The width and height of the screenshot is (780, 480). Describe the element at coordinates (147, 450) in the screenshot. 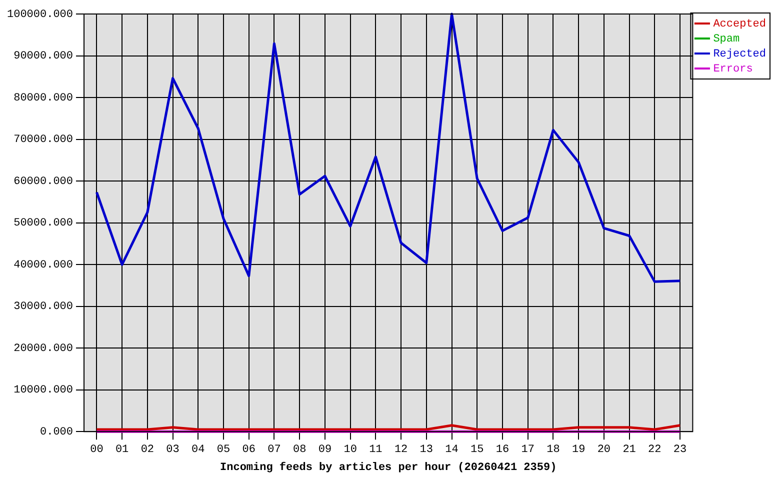

I see `x-tick-label: 02` at that location.